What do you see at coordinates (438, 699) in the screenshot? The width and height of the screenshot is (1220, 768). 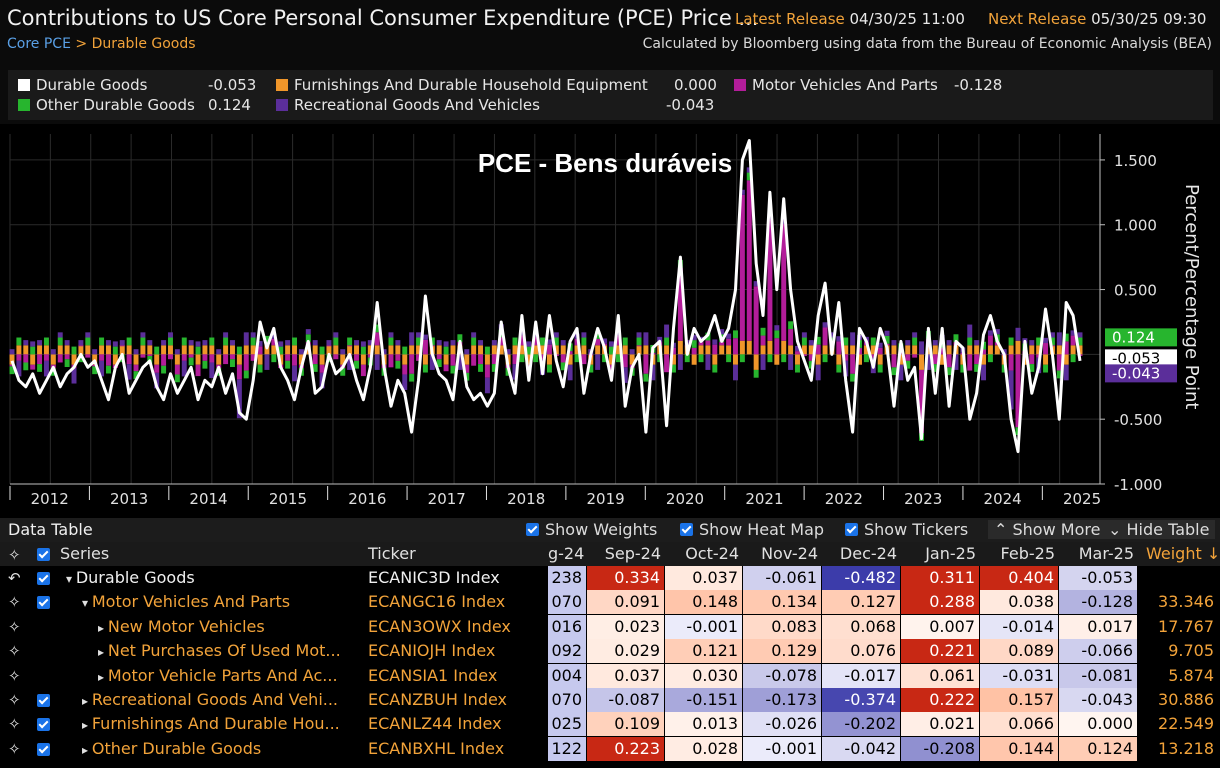 I see `ticker-cell: ECANZBUH Index` at bounding box center [438, 699].